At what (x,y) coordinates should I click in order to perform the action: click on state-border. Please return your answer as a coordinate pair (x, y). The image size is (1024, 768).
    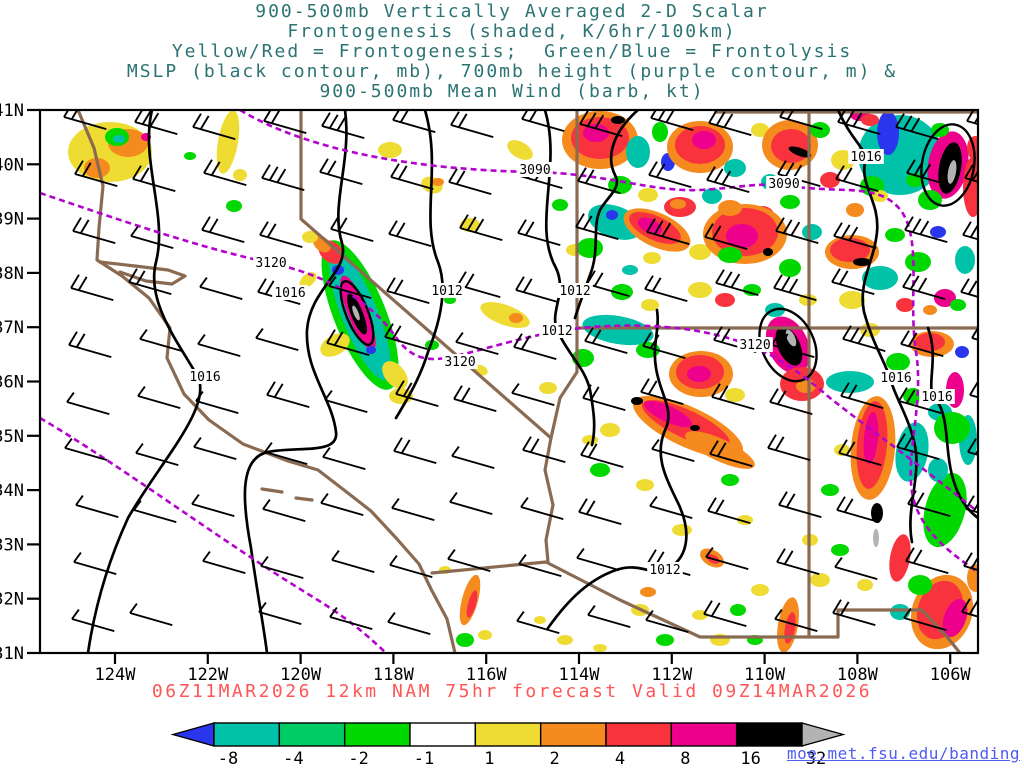
    Looking at the image, I should click on (564, 275).